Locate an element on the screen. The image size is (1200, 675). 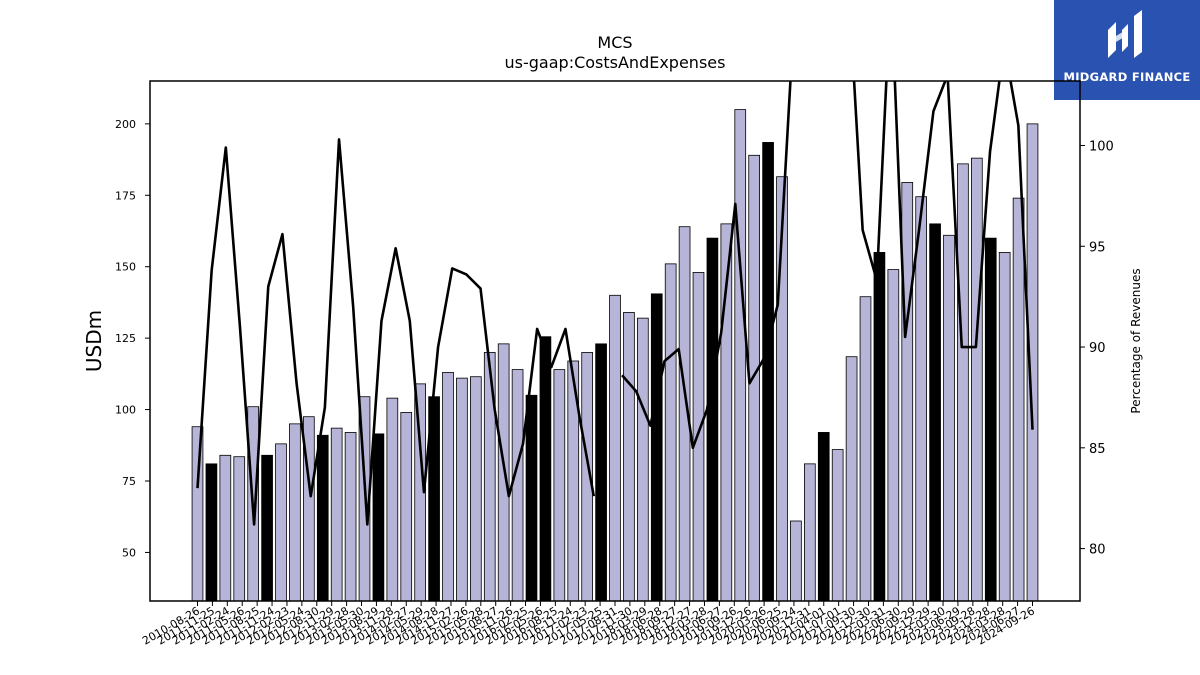
midgard-logo-icon is located at coordinates (1125, 34).